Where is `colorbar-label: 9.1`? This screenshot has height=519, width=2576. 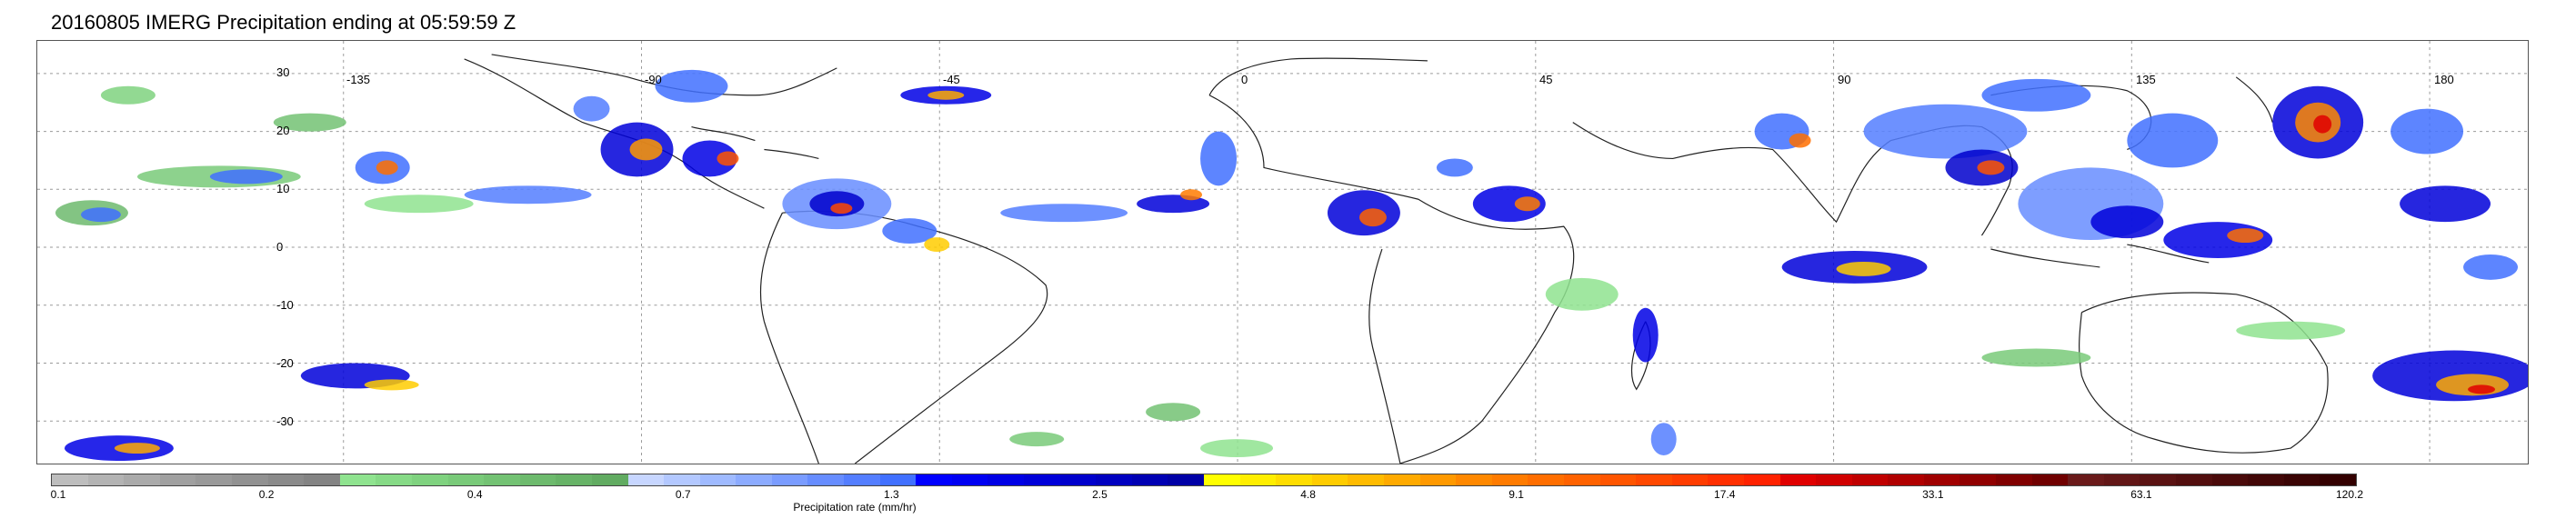
colorbar-label: 9.1 is located at coordinates (1516, 494).